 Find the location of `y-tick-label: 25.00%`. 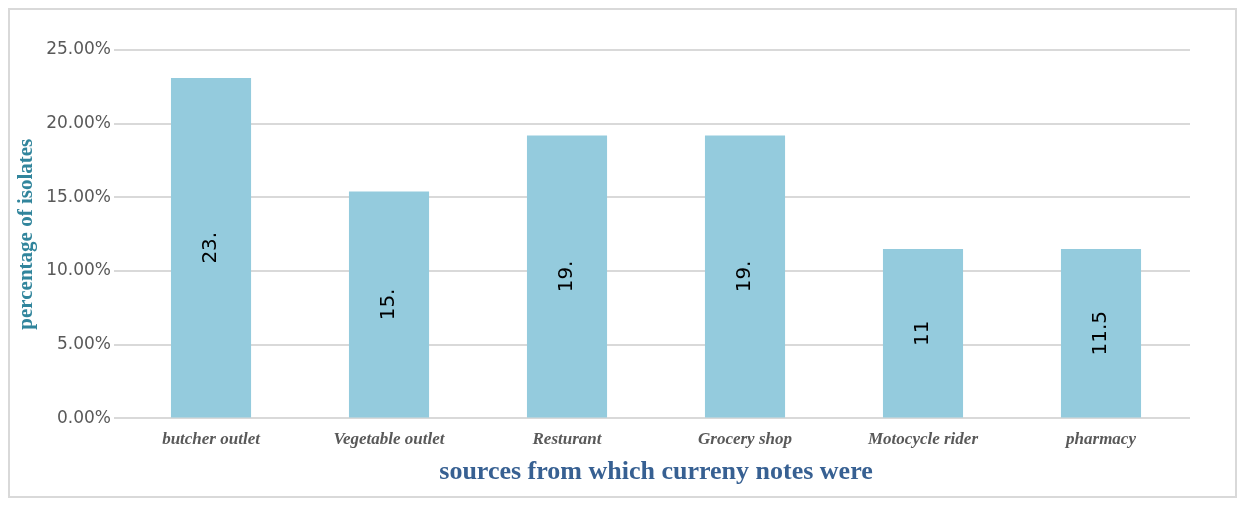

y-tick-label: 25.00% is located at coordinates (79, 48).